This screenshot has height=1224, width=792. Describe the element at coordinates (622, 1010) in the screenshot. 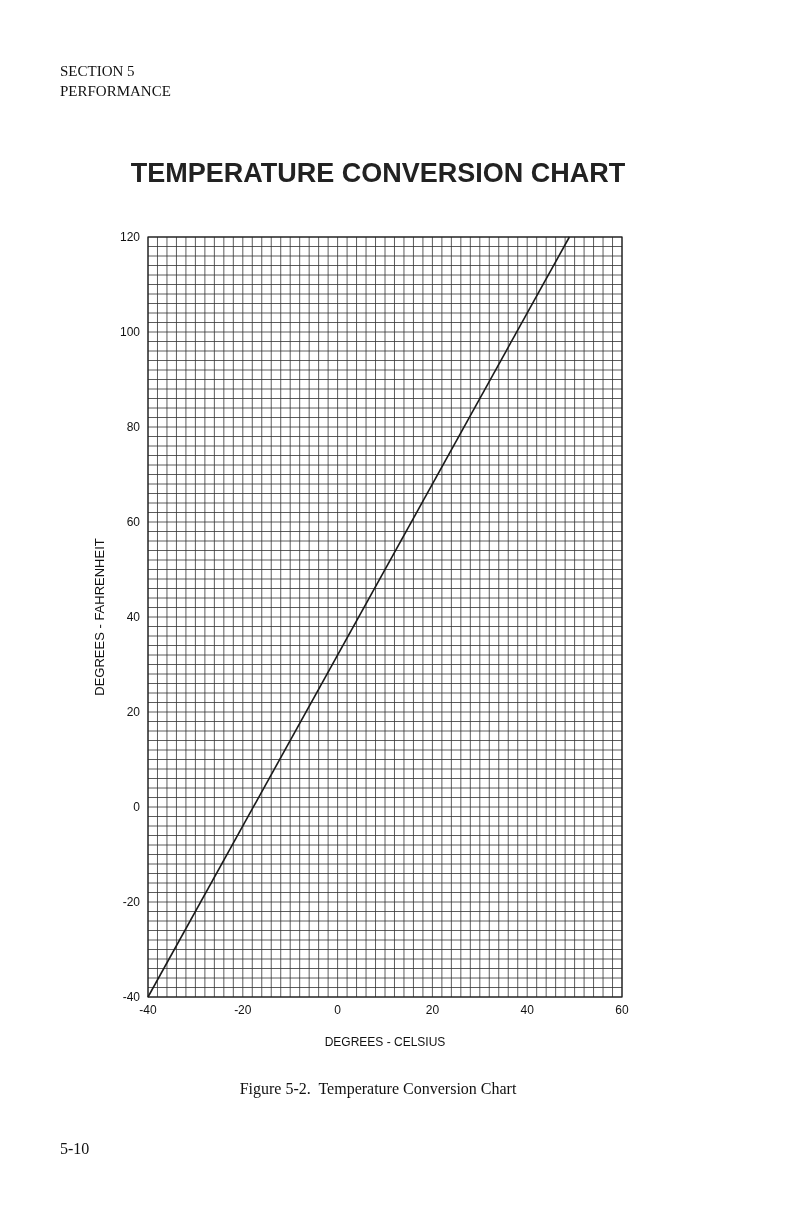

I see `x-tick-label: 60` at that location.